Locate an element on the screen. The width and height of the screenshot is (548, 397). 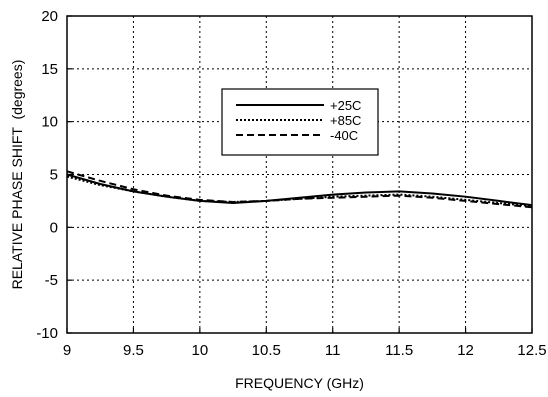
x-tick-label: 10.5 is located at coordinates (266, 350).